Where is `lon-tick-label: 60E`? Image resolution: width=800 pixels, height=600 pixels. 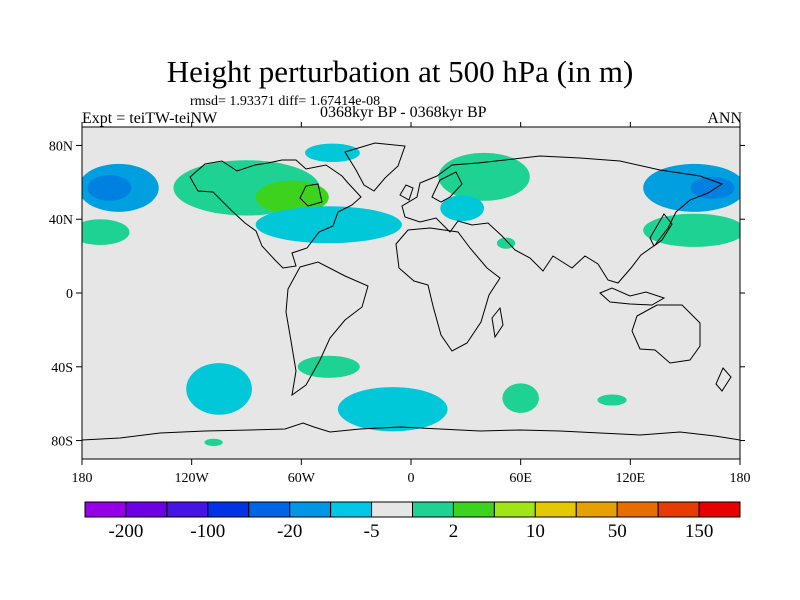 lon-tick-label: 60E is located at coordinates (520, 478).